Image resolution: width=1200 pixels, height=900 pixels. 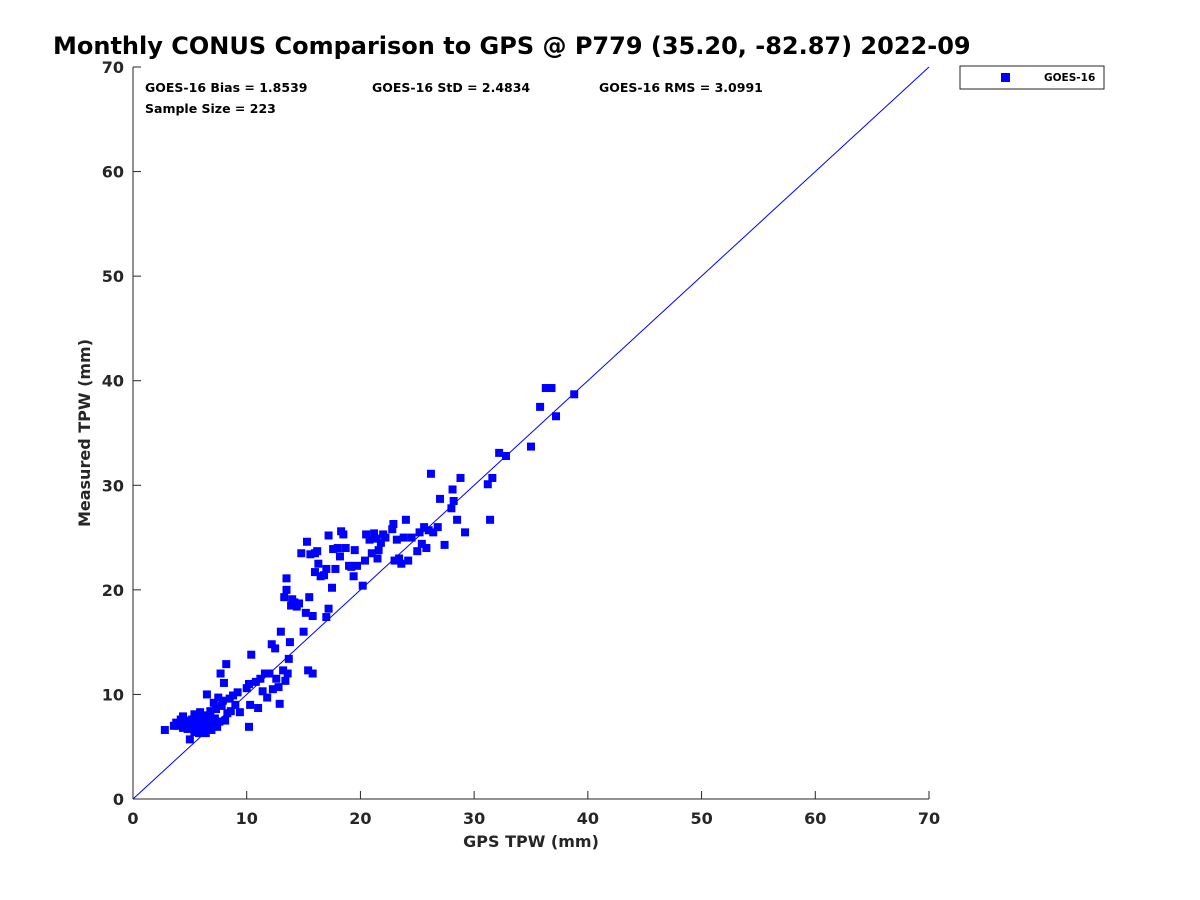 What do you see at coordinates (132, 818) in the screenshot?
I see `x-tick-label: 0` at bounding box center [132, 818].